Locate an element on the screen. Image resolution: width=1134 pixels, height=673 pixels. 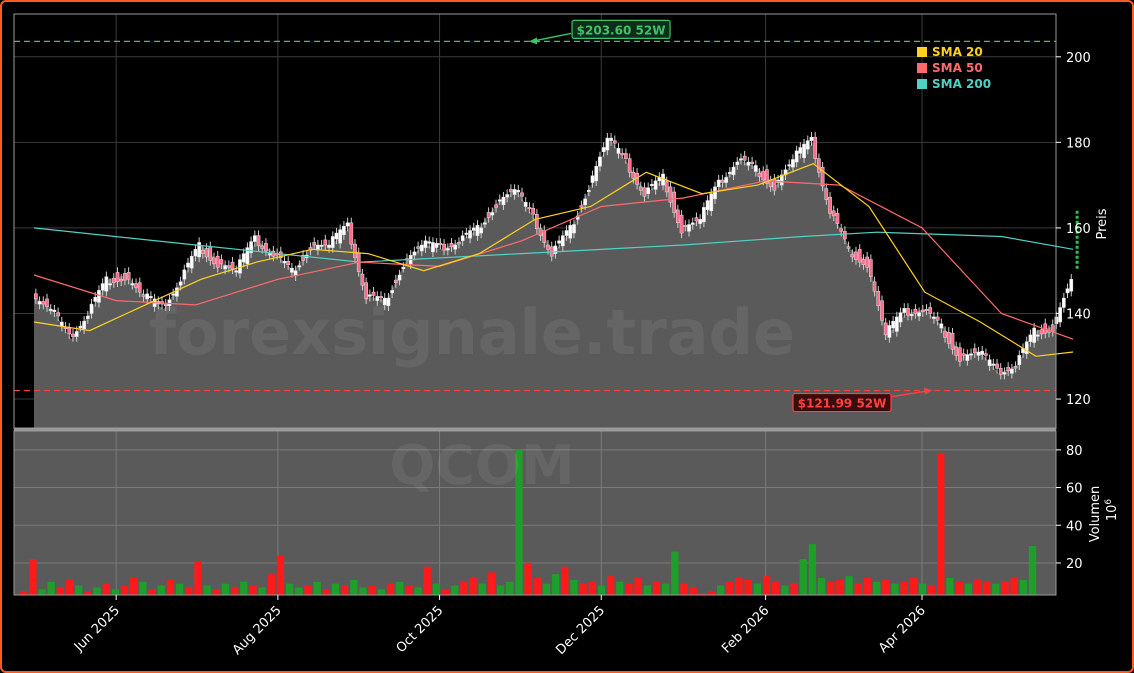
legend-label: SMA 50 is located at coordinates (957, 68).